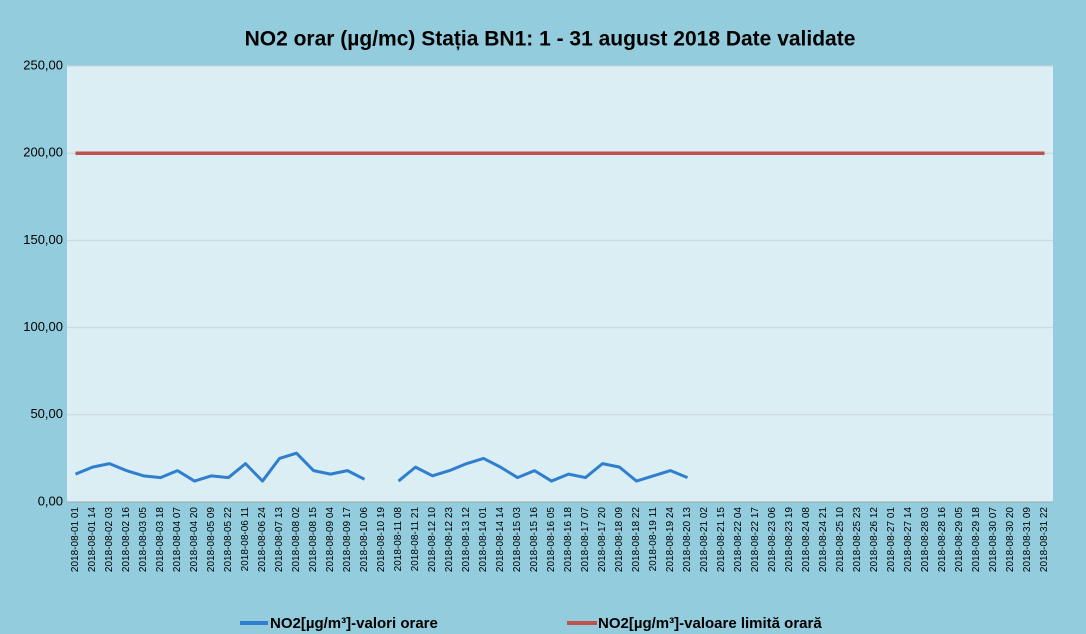 The width and height of the screenshot is (1086, 634). I want to click on x-tick-label: 2018-08-18 09, so click(619, 539).